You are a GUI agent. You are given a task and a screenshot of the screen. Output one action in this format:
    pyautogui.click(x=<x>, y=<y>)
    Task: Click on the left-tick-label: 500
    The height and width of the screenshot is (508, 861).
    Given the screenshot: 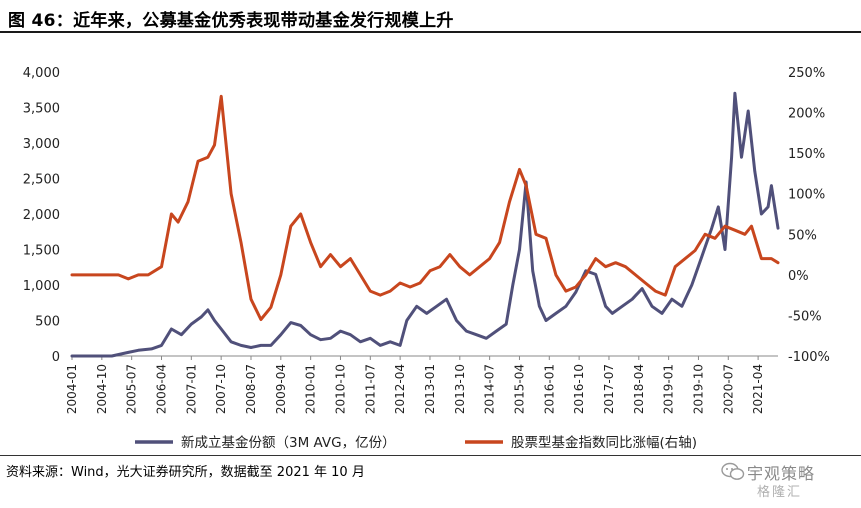 What is the action you would take?
    pyautogui.click(x=47, y=322)
    